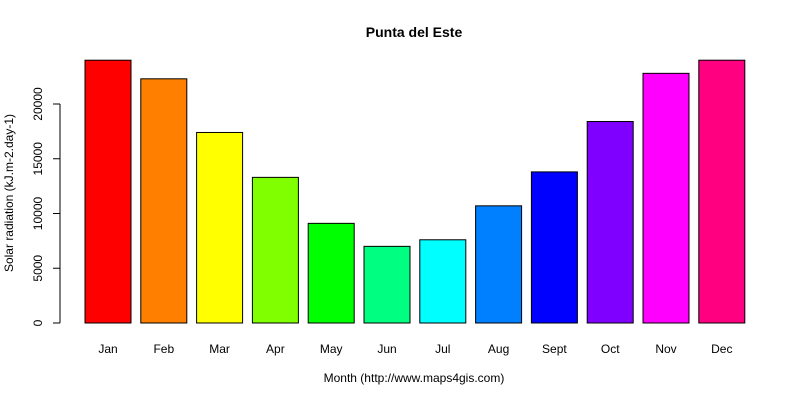 This screenshot has width=800, height=400. What do you see at coordinates (442, 349) in the screenshot?
I see `x-tick-label: Jul` at bounding box center [442, 349].